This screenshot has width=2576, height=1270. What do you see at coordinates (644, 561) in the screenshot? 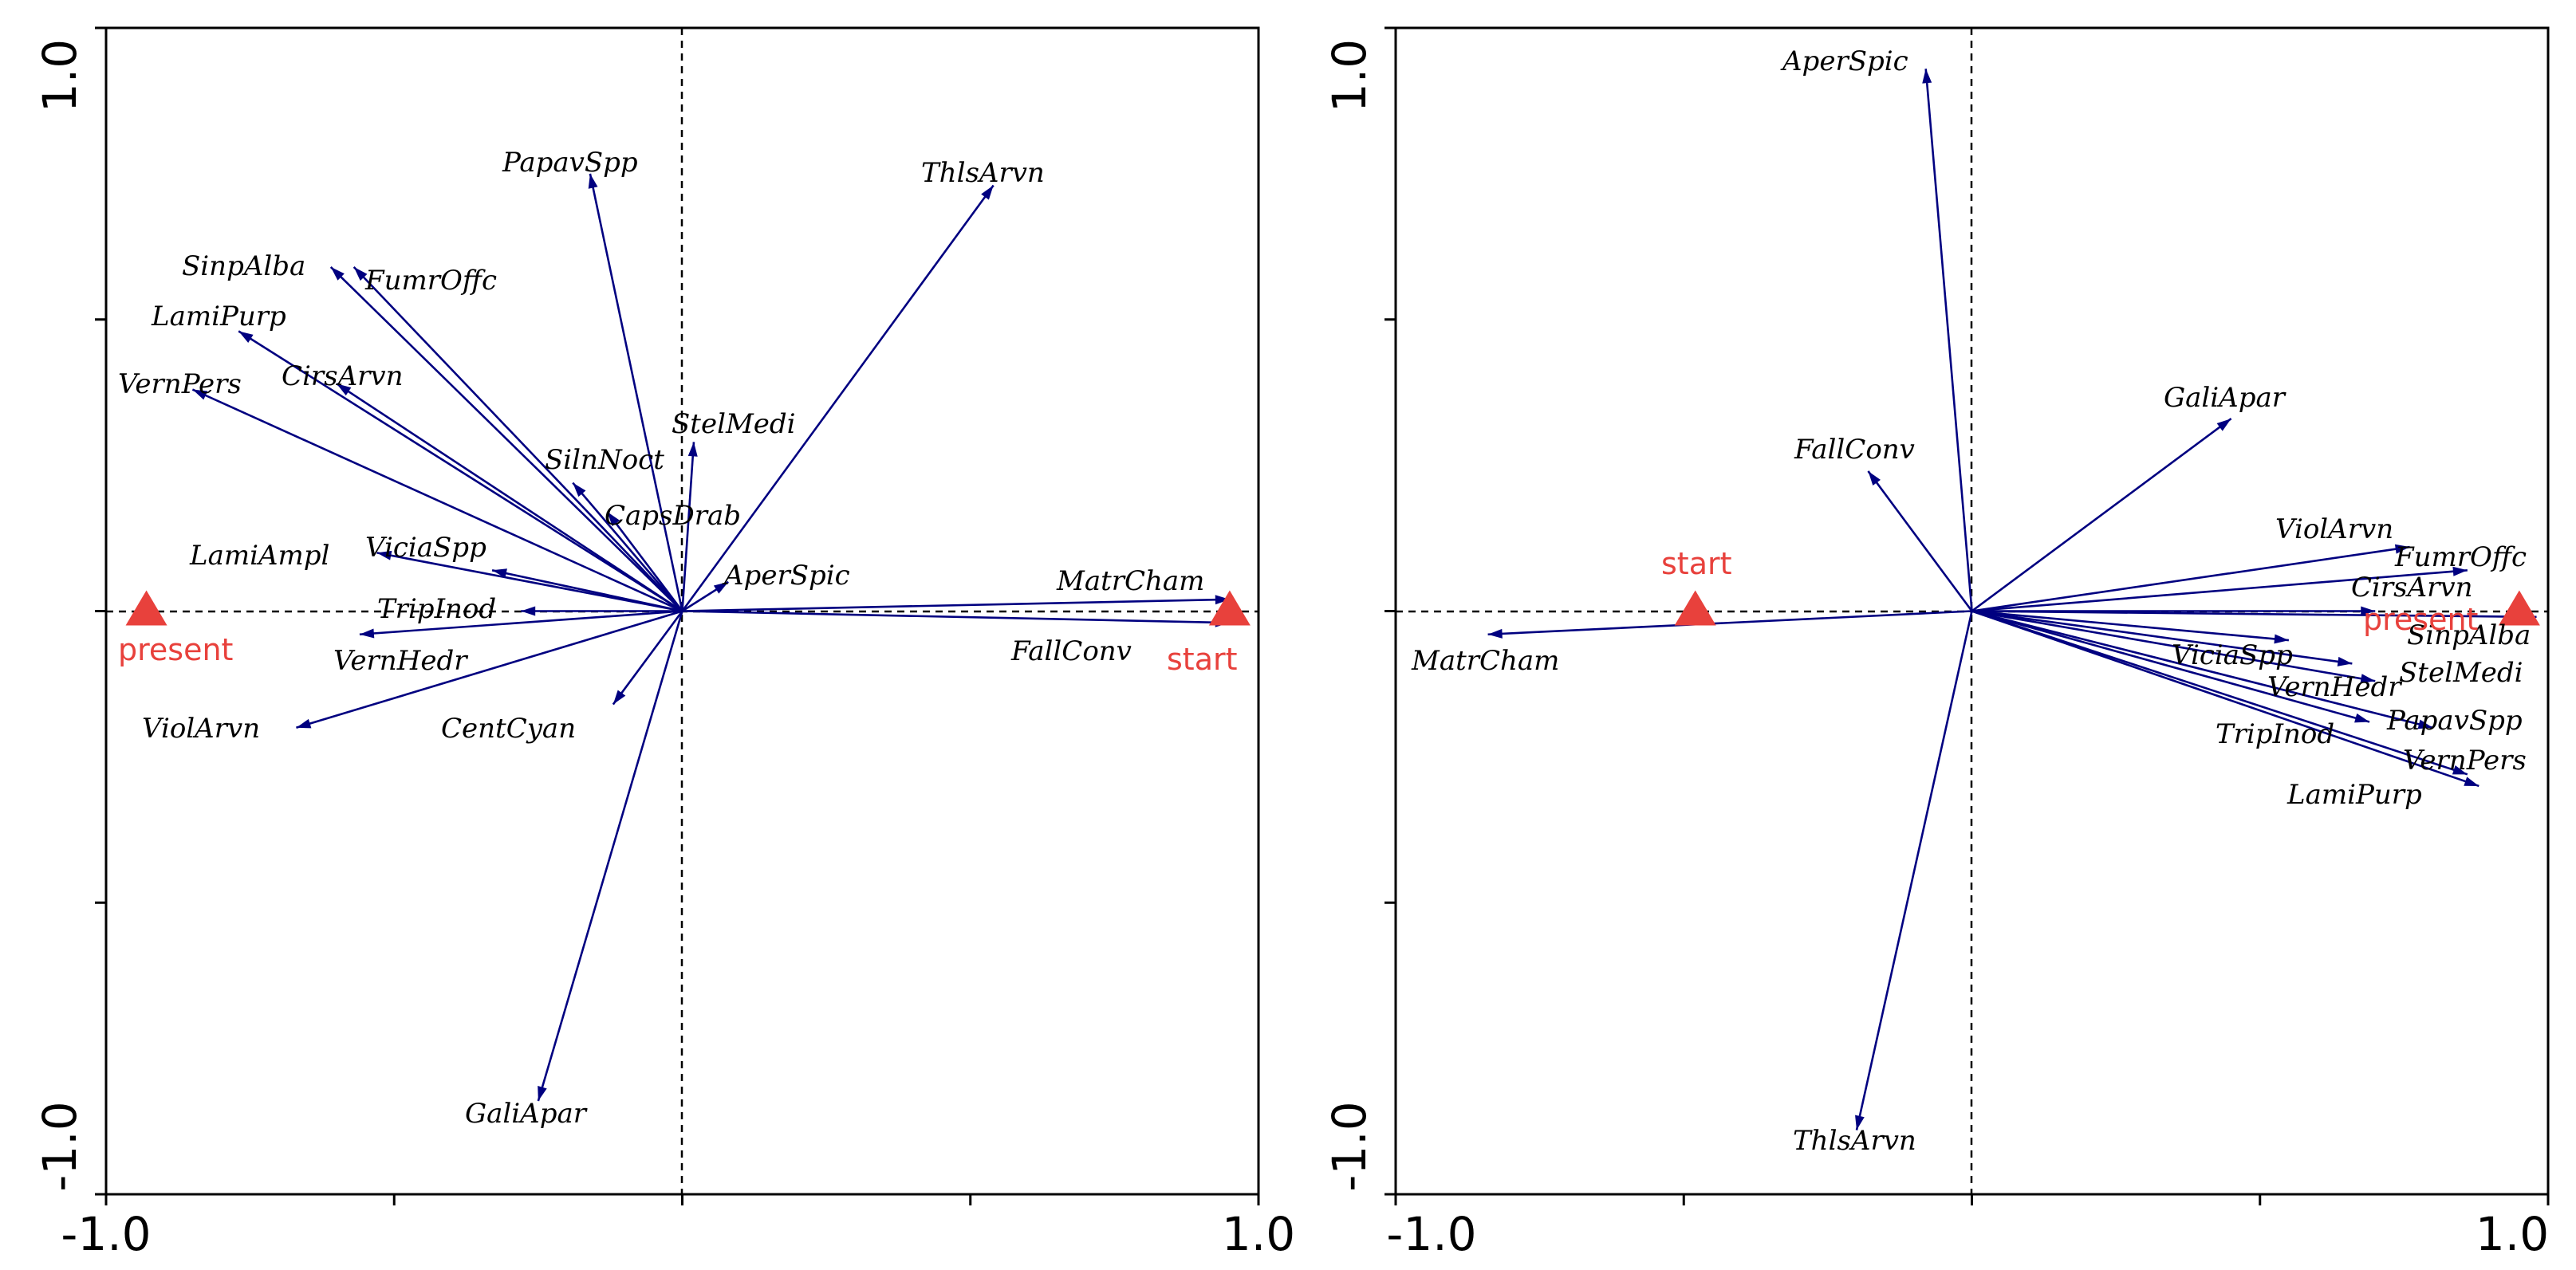
I see `arrow-shaft-CapsBrsp` at bounding box center [644, 561].